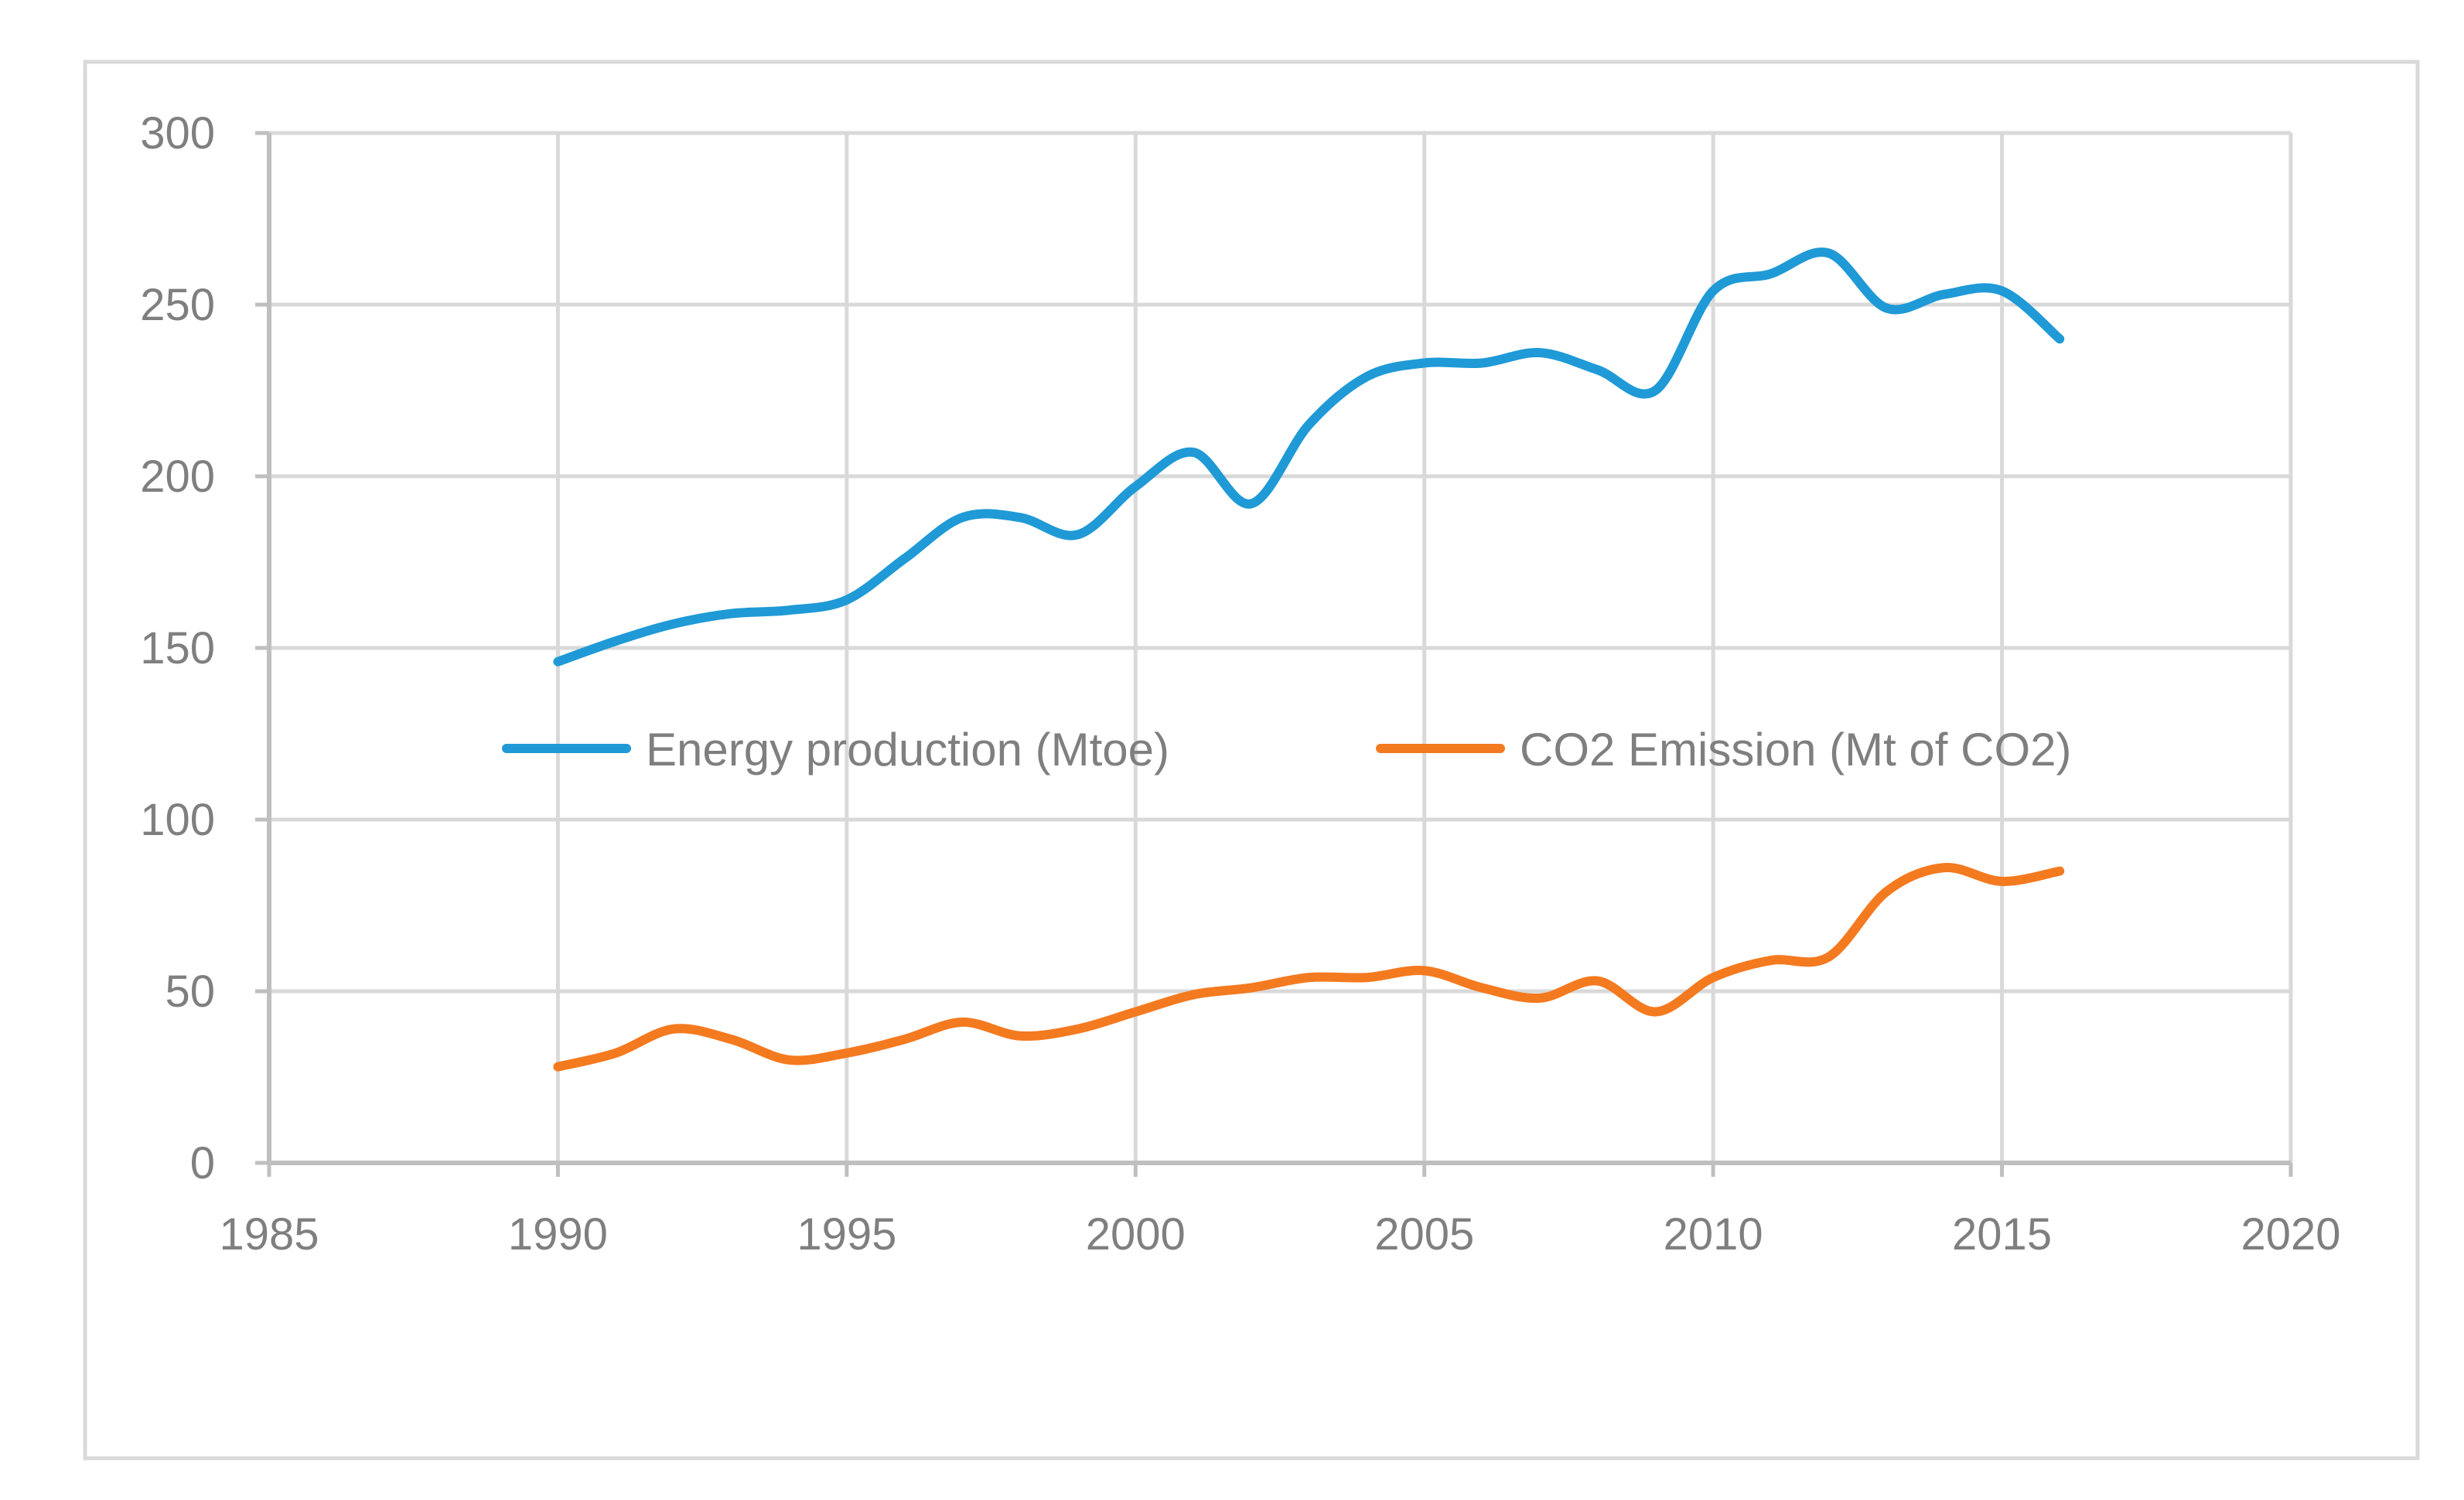  What do you see at coordinates (190, 991) in the screenshot?
I see `y-tick-label: 50` at bounding box center [190, 991].